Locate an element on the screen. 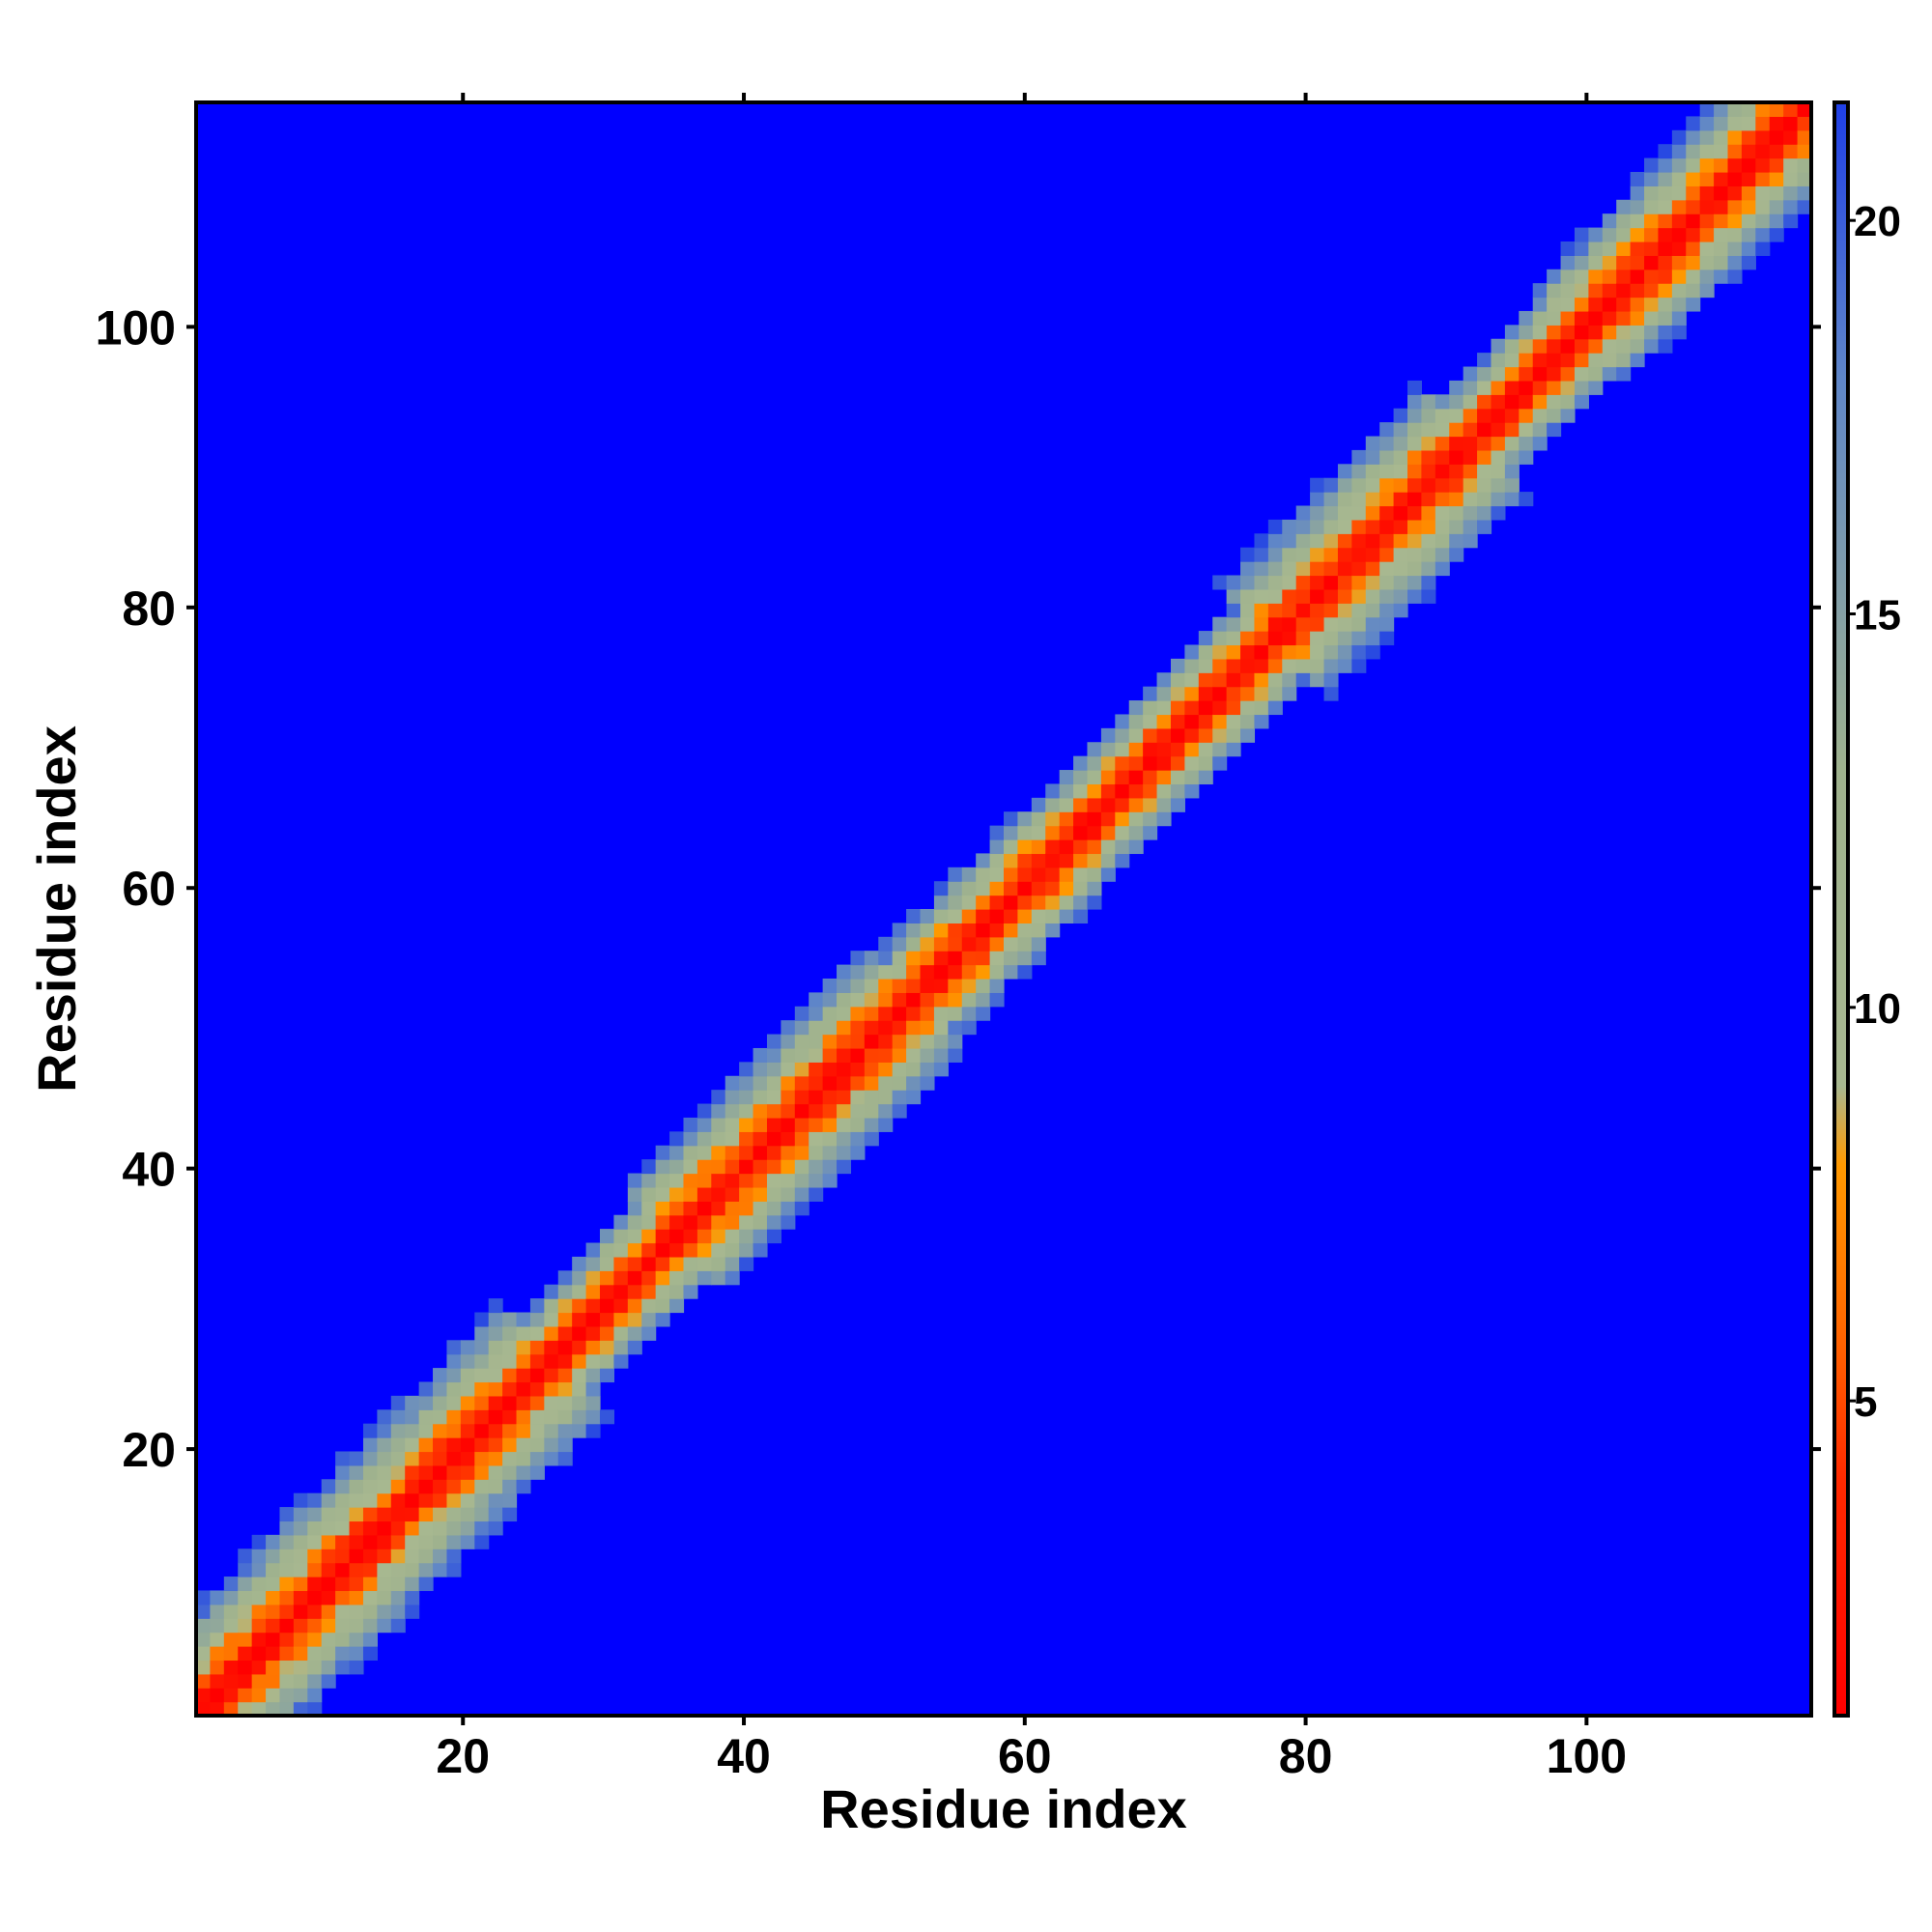  colorbar-tick-label: 10 is located at coordinates (1877, 1009).